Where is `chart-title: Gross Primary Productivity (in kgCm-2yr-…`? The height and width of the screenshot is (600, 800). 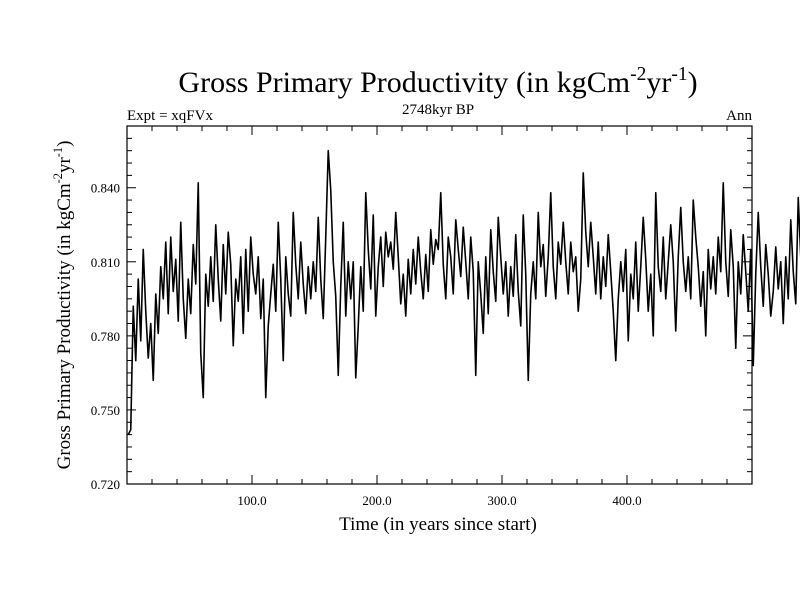 chart-title: Gross Primary Productivity (in kgCm-2yr-… is located at coordinates (437, 81).